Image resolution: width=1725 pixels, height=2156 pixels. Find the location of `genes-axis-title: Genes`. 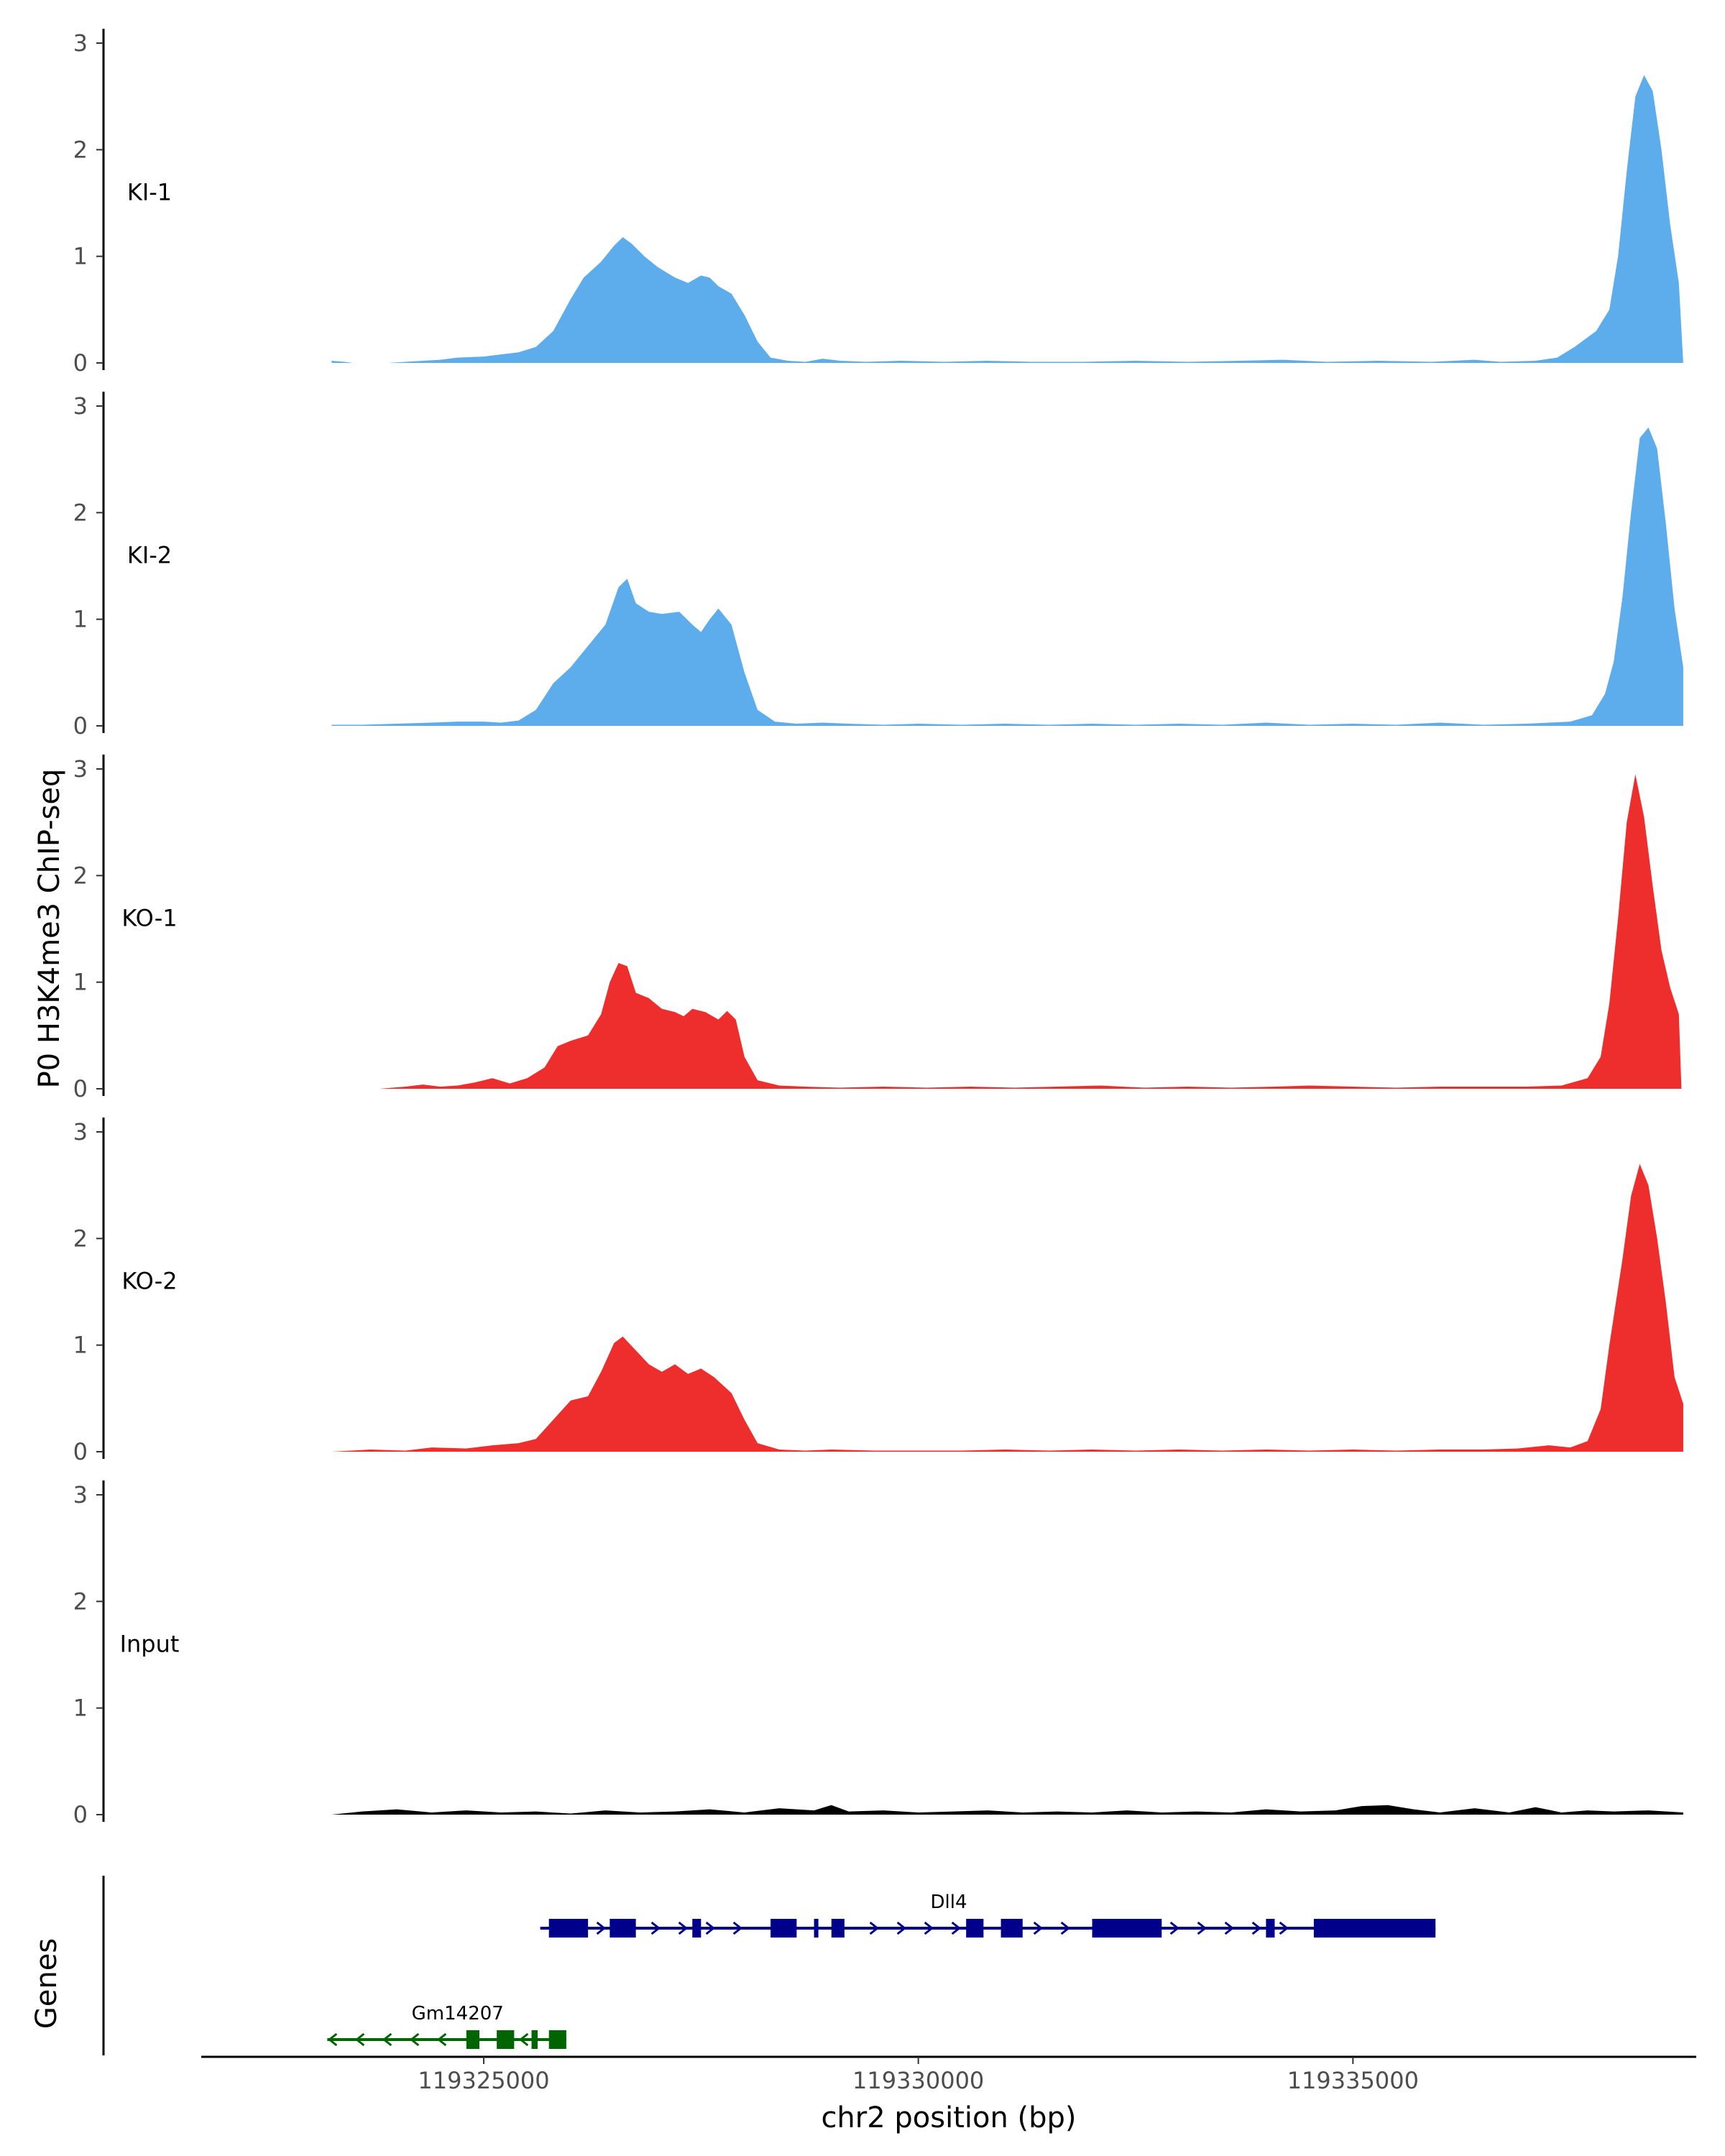

genes-axis-title: Genes is located at coordinates (46, 1984).